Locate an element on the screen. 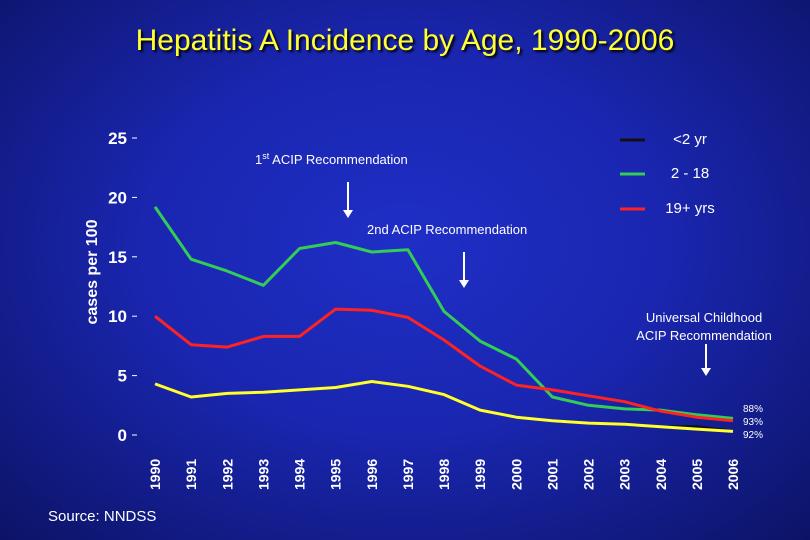 This screenshot has width=810, height=540. end-percent-label: 92% is located at coordinates (753, 435).